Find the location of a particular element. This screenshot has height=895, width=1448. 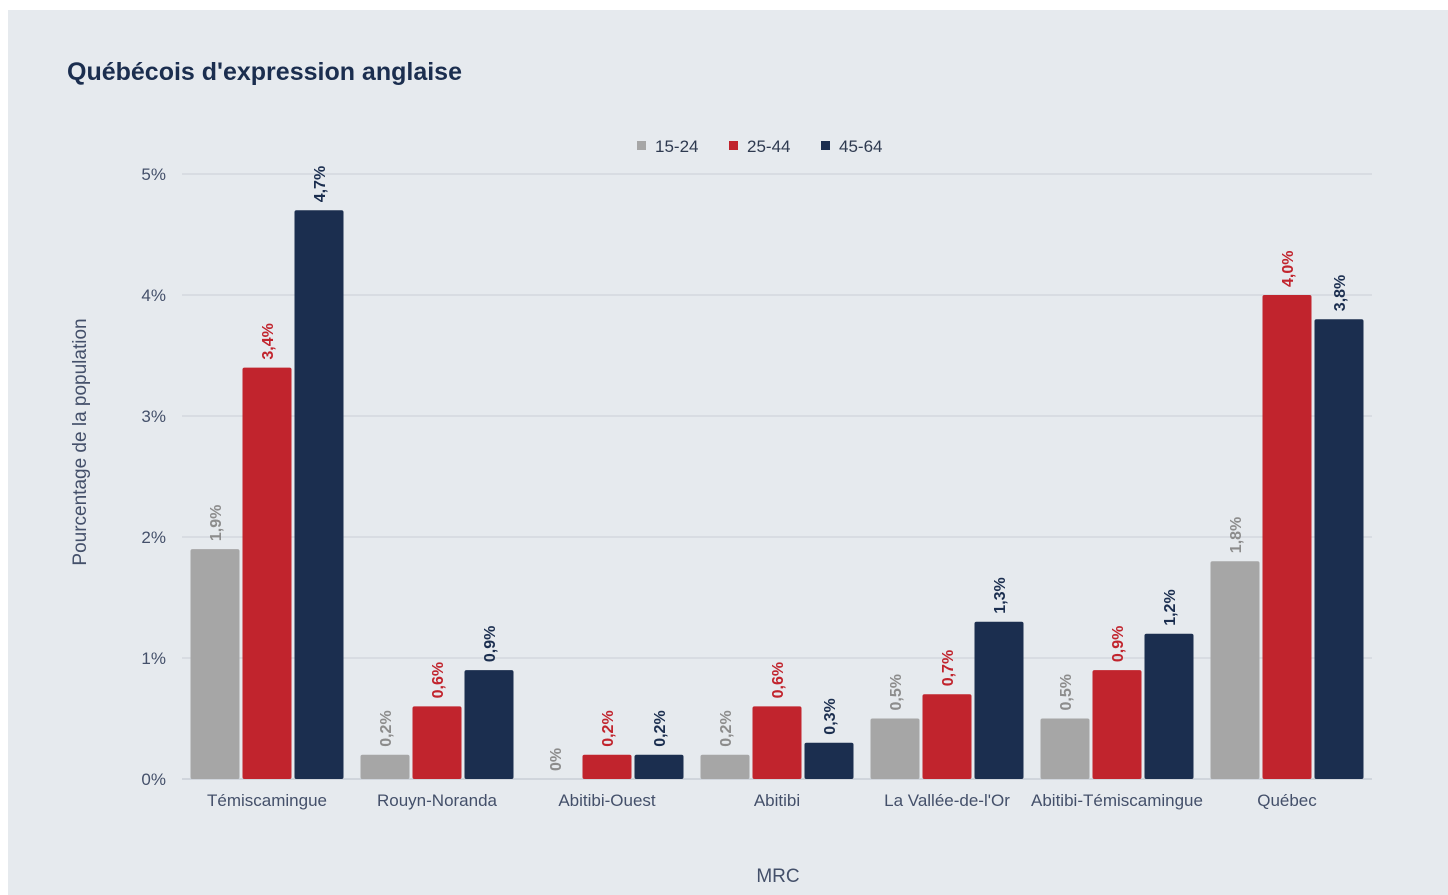

data-label: 4,0% is located at coordinates (1288, 269).